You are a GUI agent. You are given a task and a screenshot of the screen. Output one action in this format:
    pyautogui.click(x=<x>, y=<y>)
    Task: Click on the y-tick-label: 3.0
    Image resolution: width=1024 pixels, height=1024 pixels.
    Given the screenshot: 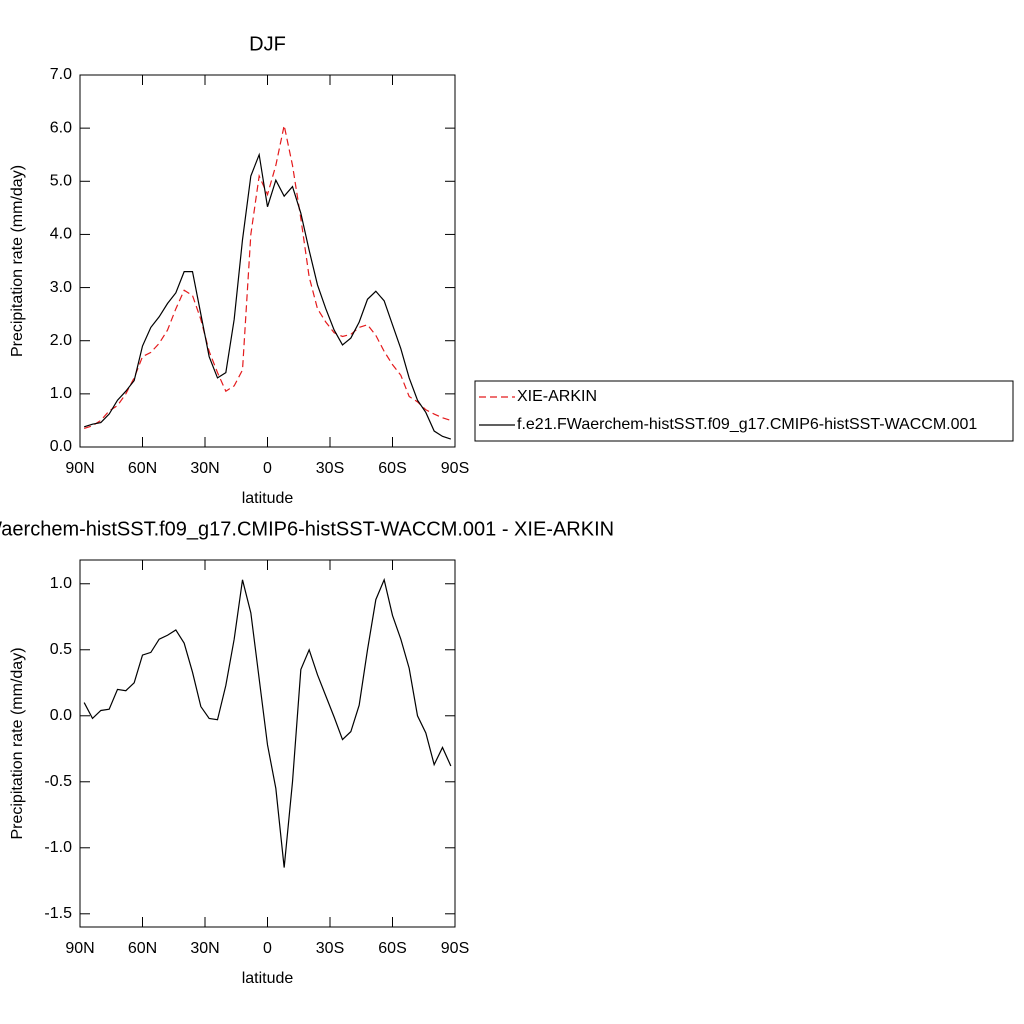 What is the action you would take?
    pyautogui.click(x=61, y=287)
    